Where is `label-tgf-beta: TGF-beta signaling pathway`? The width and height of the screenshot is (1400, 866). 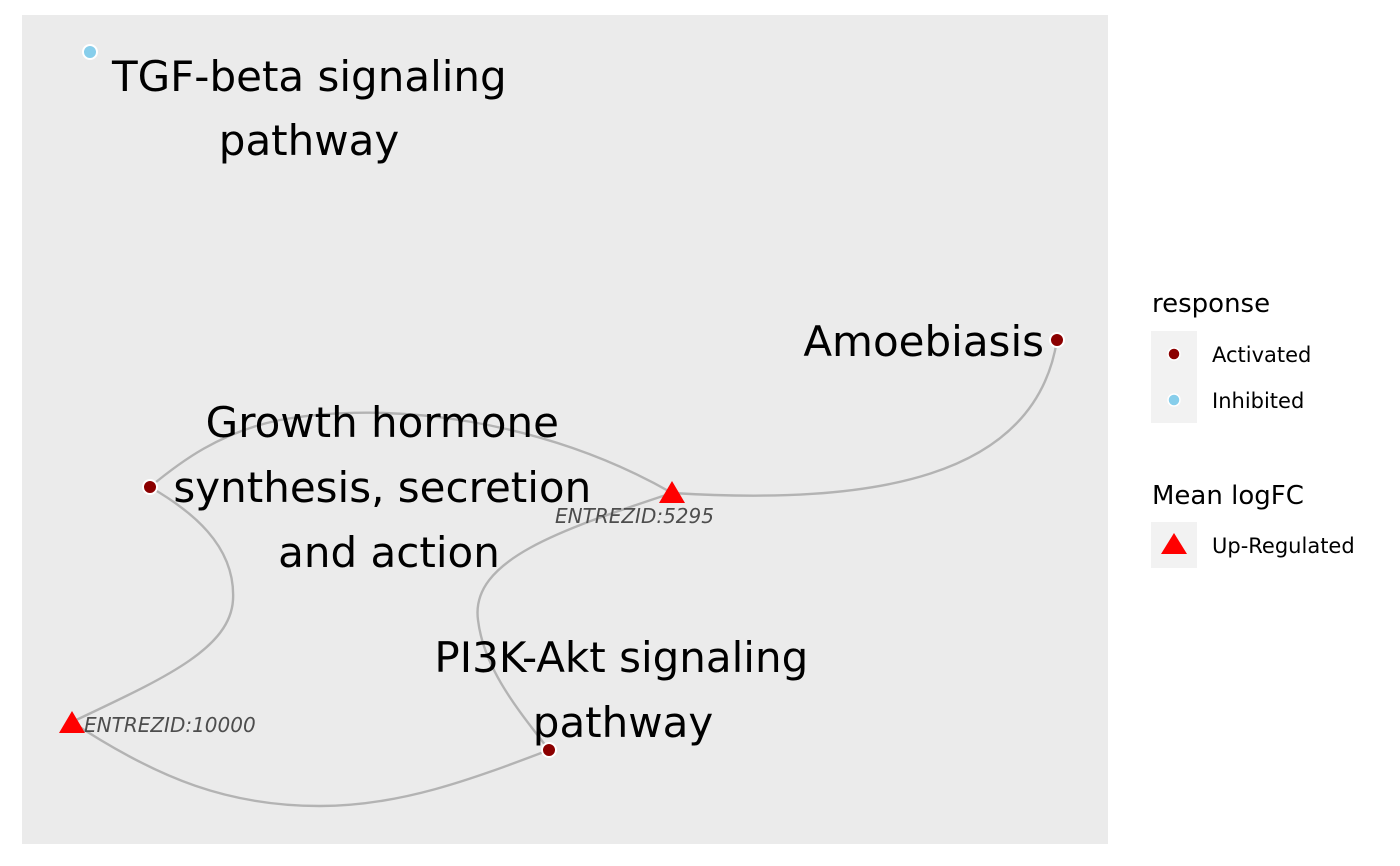
label-tgf-beta: TGF-beta signaling pathway is located at coordinates (315, 108).